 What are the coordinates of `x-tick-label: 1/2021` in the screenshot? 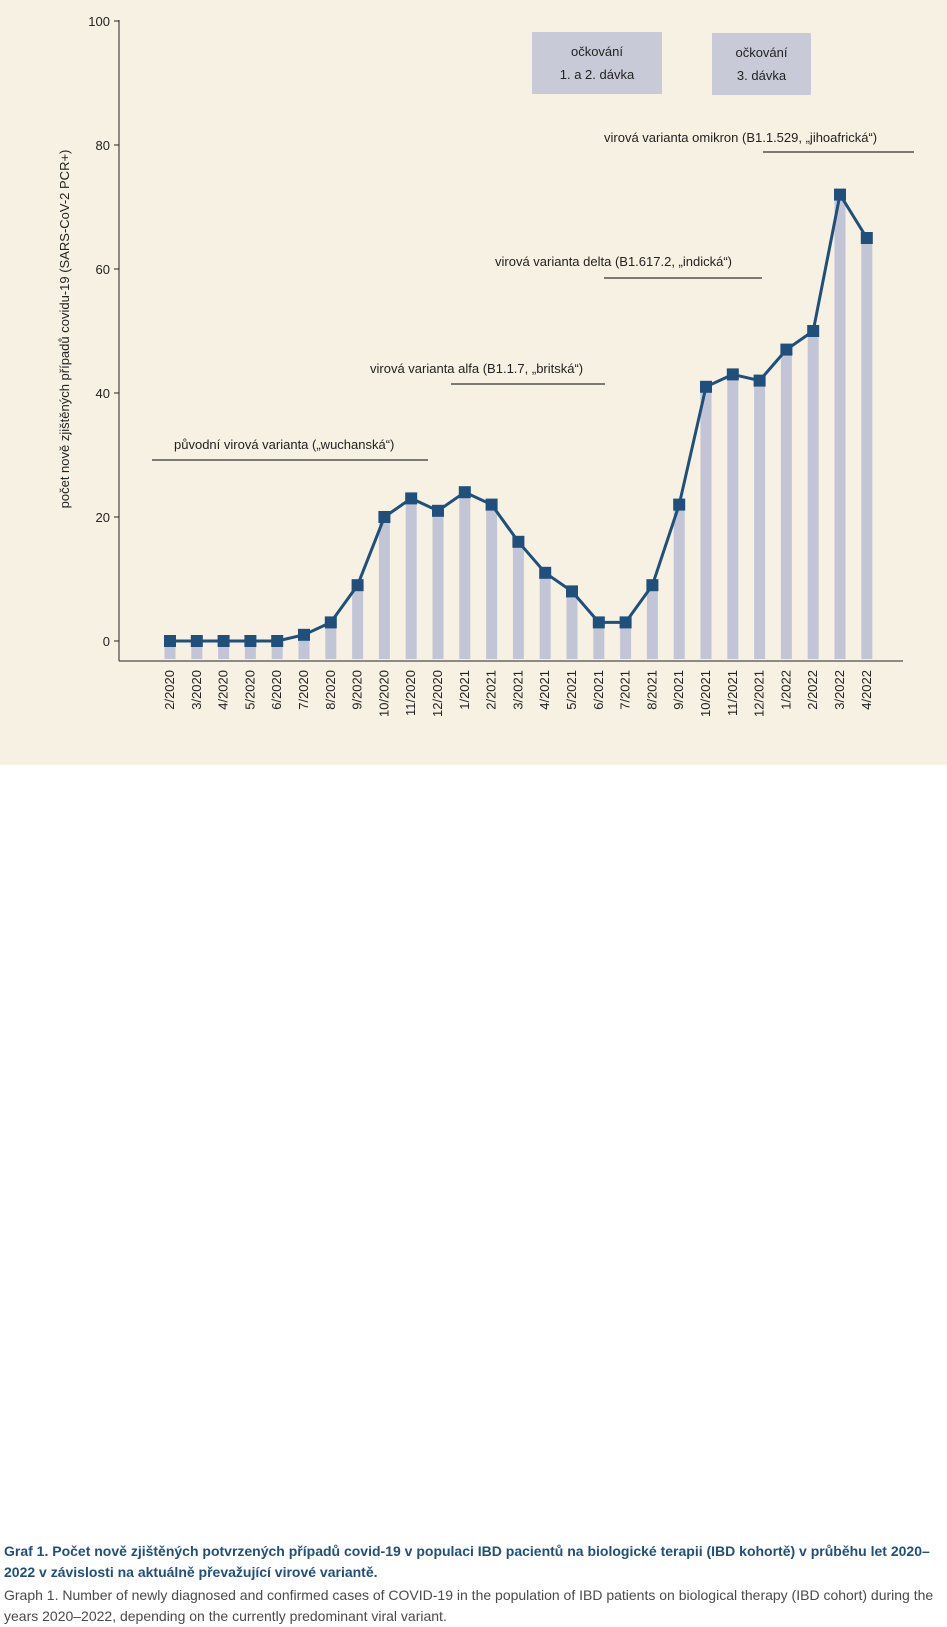 It's located at (464, 690).